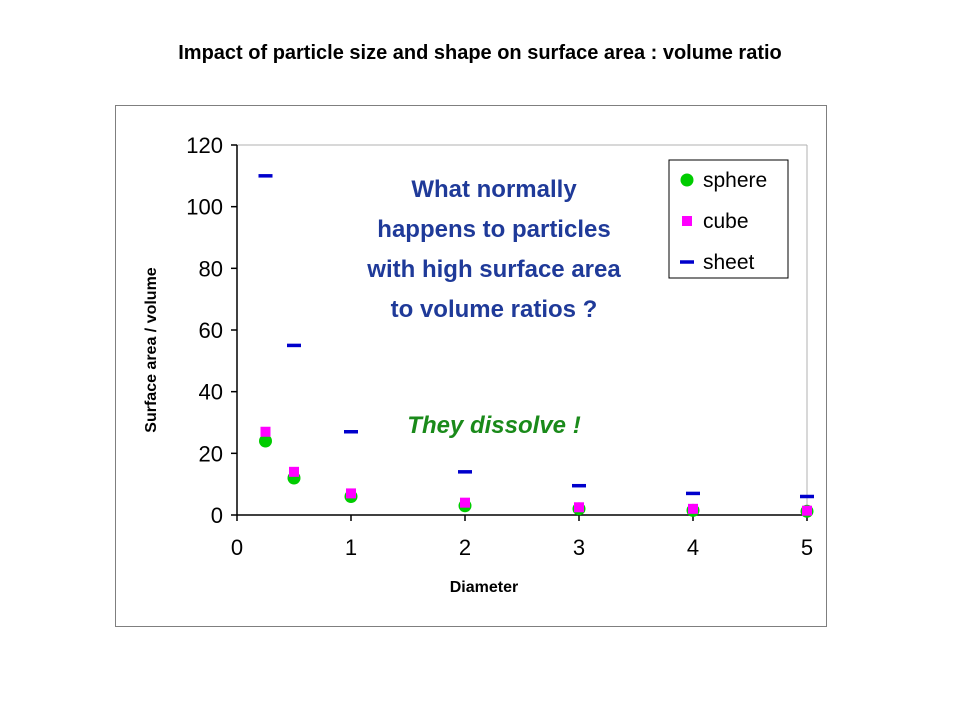  What do you see at coordinates (204, 207) in the screenshot?
I see `y-tick-label: 100` at bounding box center [204, 207].